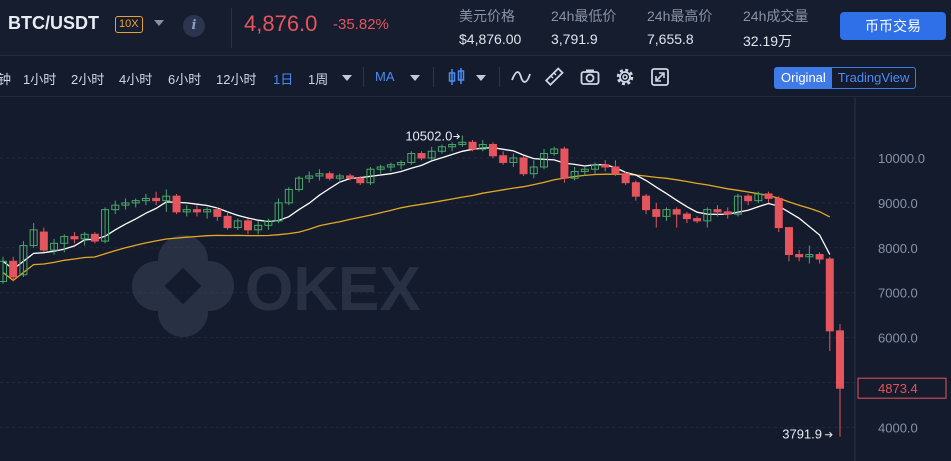 The height and width of the screenshot is (461, 951). Describe the element at coordinates (584, 16) in the screenshot. I see `stat-label: 24h最低价` at that location.